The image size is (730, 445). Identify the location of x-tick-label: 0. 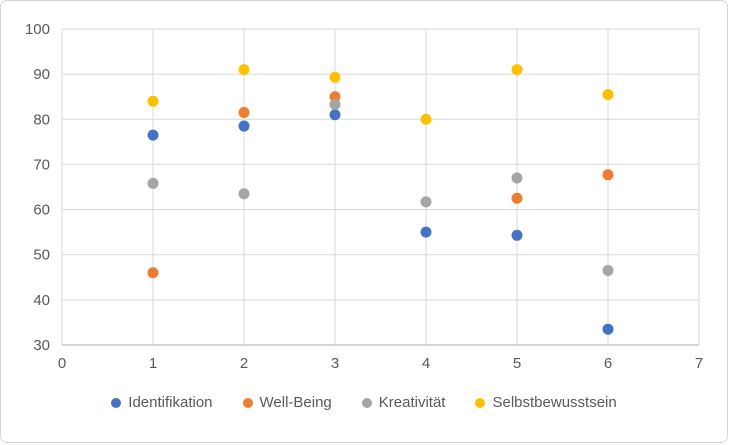
(62, 363).